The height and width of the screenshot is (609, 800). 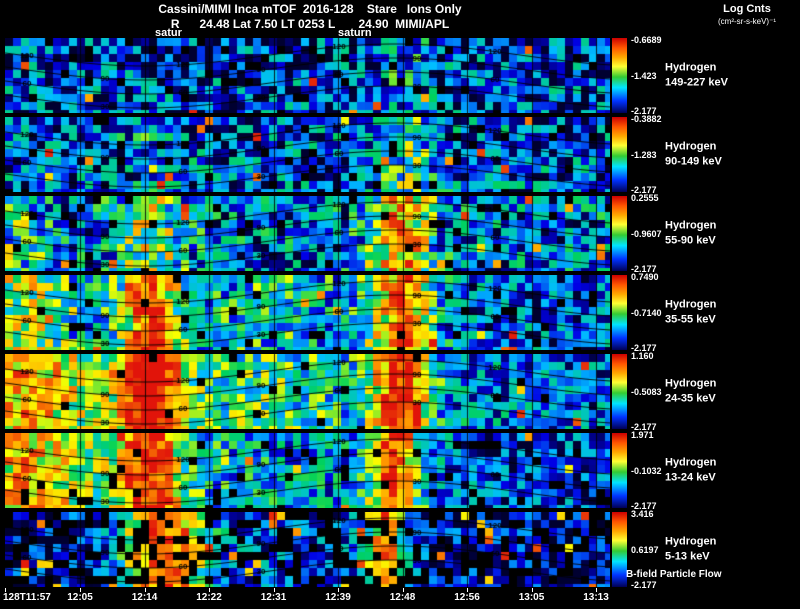 I want to click on spectrogram-panel: 1.971 -0.1032 -2.177 Hydrogen 13-24 keV, so click(x=402, y=470).